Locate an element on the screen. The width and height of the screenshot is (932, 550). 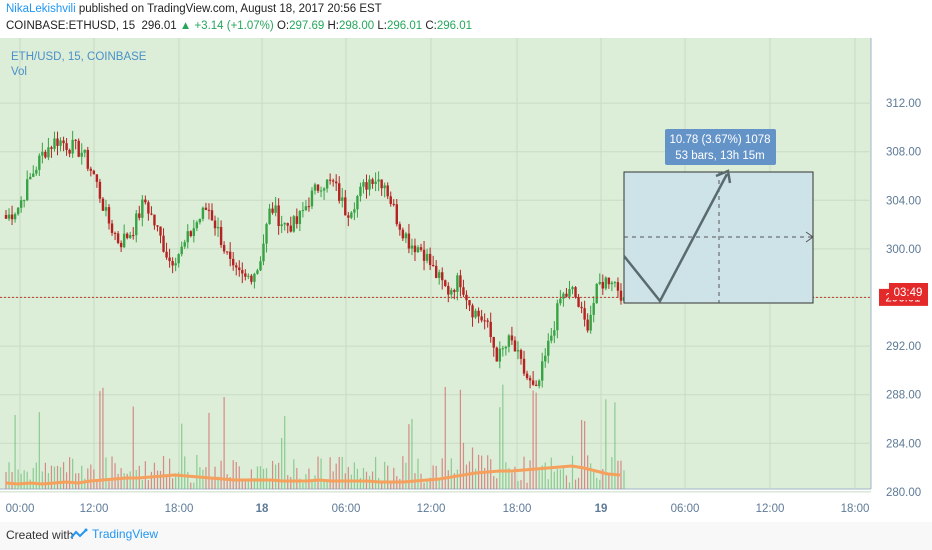
price-tick-label: 312.00 is located at coordinates (903, 104).